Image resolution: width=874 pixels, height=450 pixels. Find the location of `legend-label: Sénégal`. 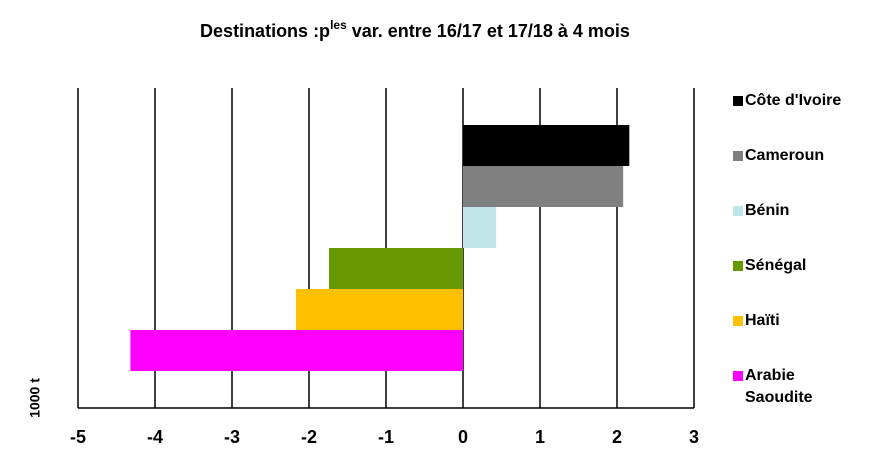

legend-label: Sénégal is located at coordinates (776, 265).